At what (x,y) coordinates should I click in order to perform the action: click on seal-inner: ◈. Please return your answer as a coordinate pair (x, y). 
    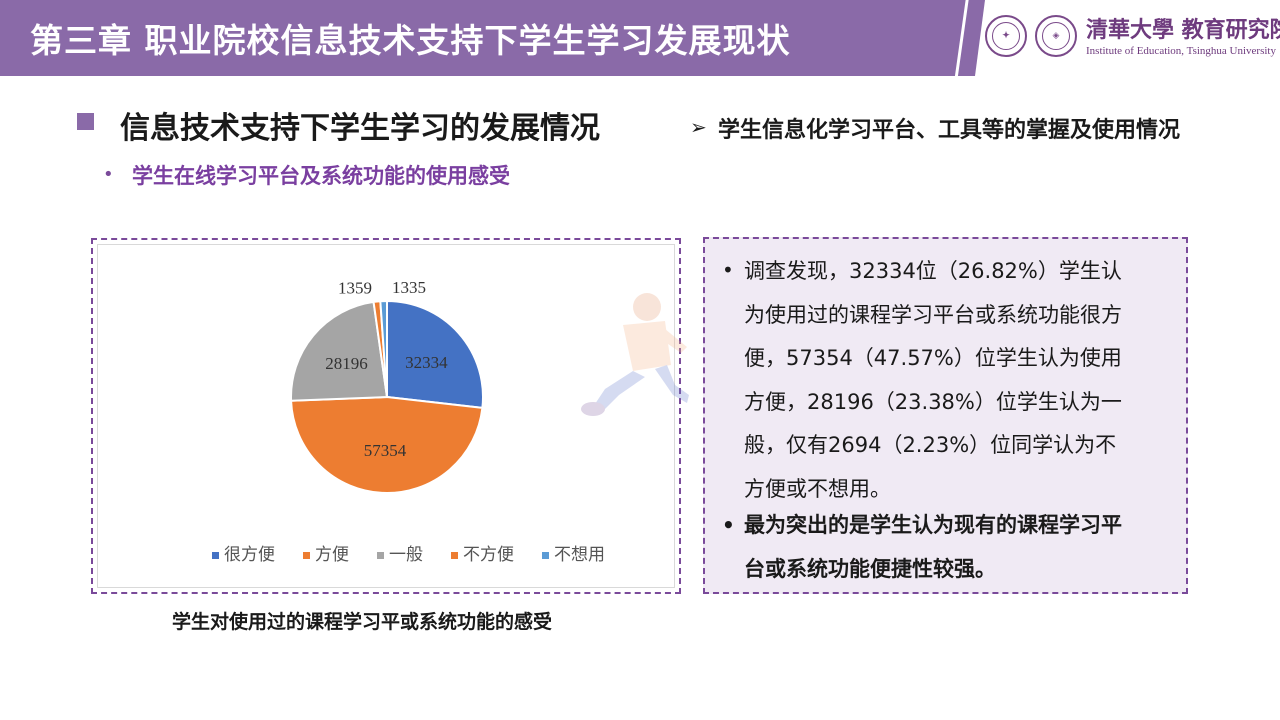
    Looking at the image, I should click on (1056, 36).